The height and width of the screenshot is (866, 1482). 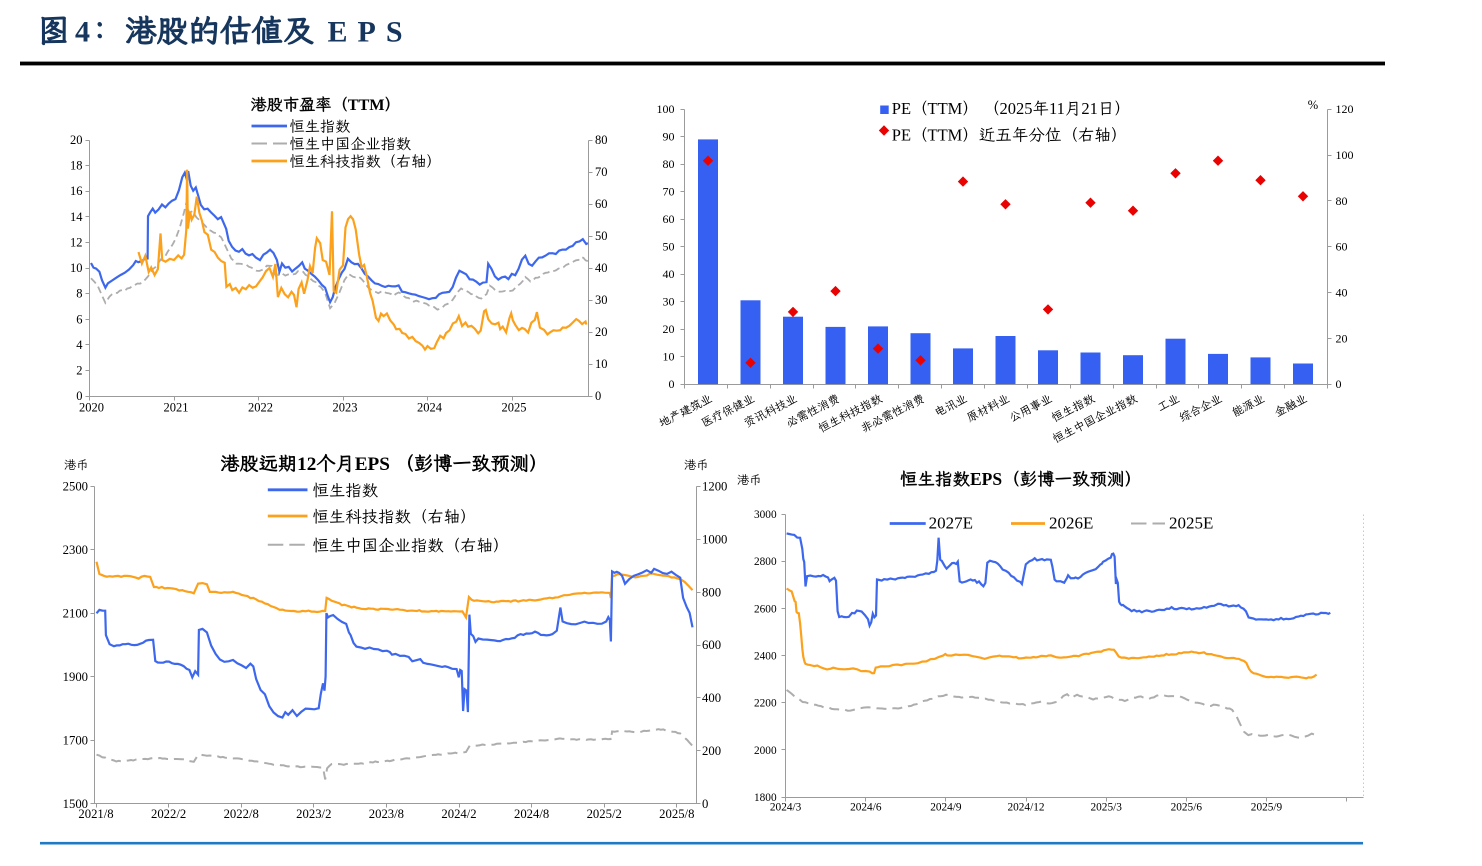 What do you see at coordinates (786, 808) in the screenshot?
I see `svg-text: 2024/3` at bounding box center [786, 808].